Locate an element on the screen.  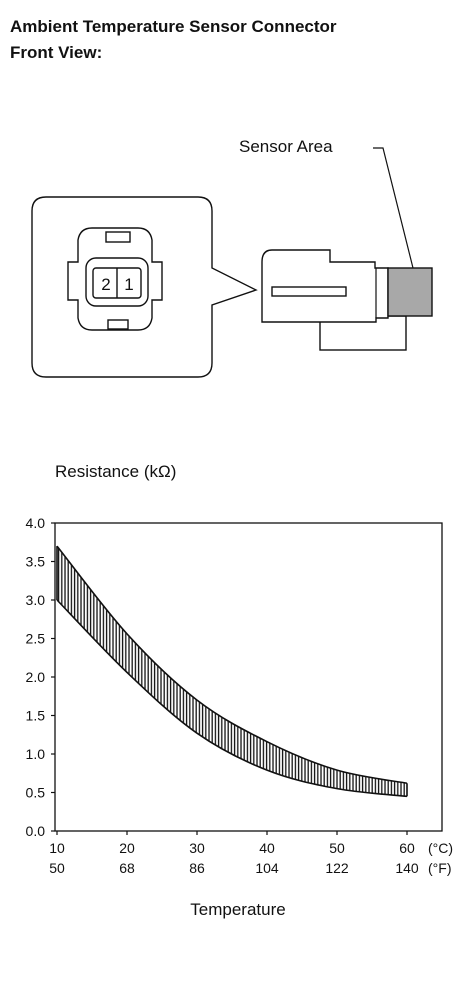
x2-tick-label: 140 is located at coordinates (407, 868).